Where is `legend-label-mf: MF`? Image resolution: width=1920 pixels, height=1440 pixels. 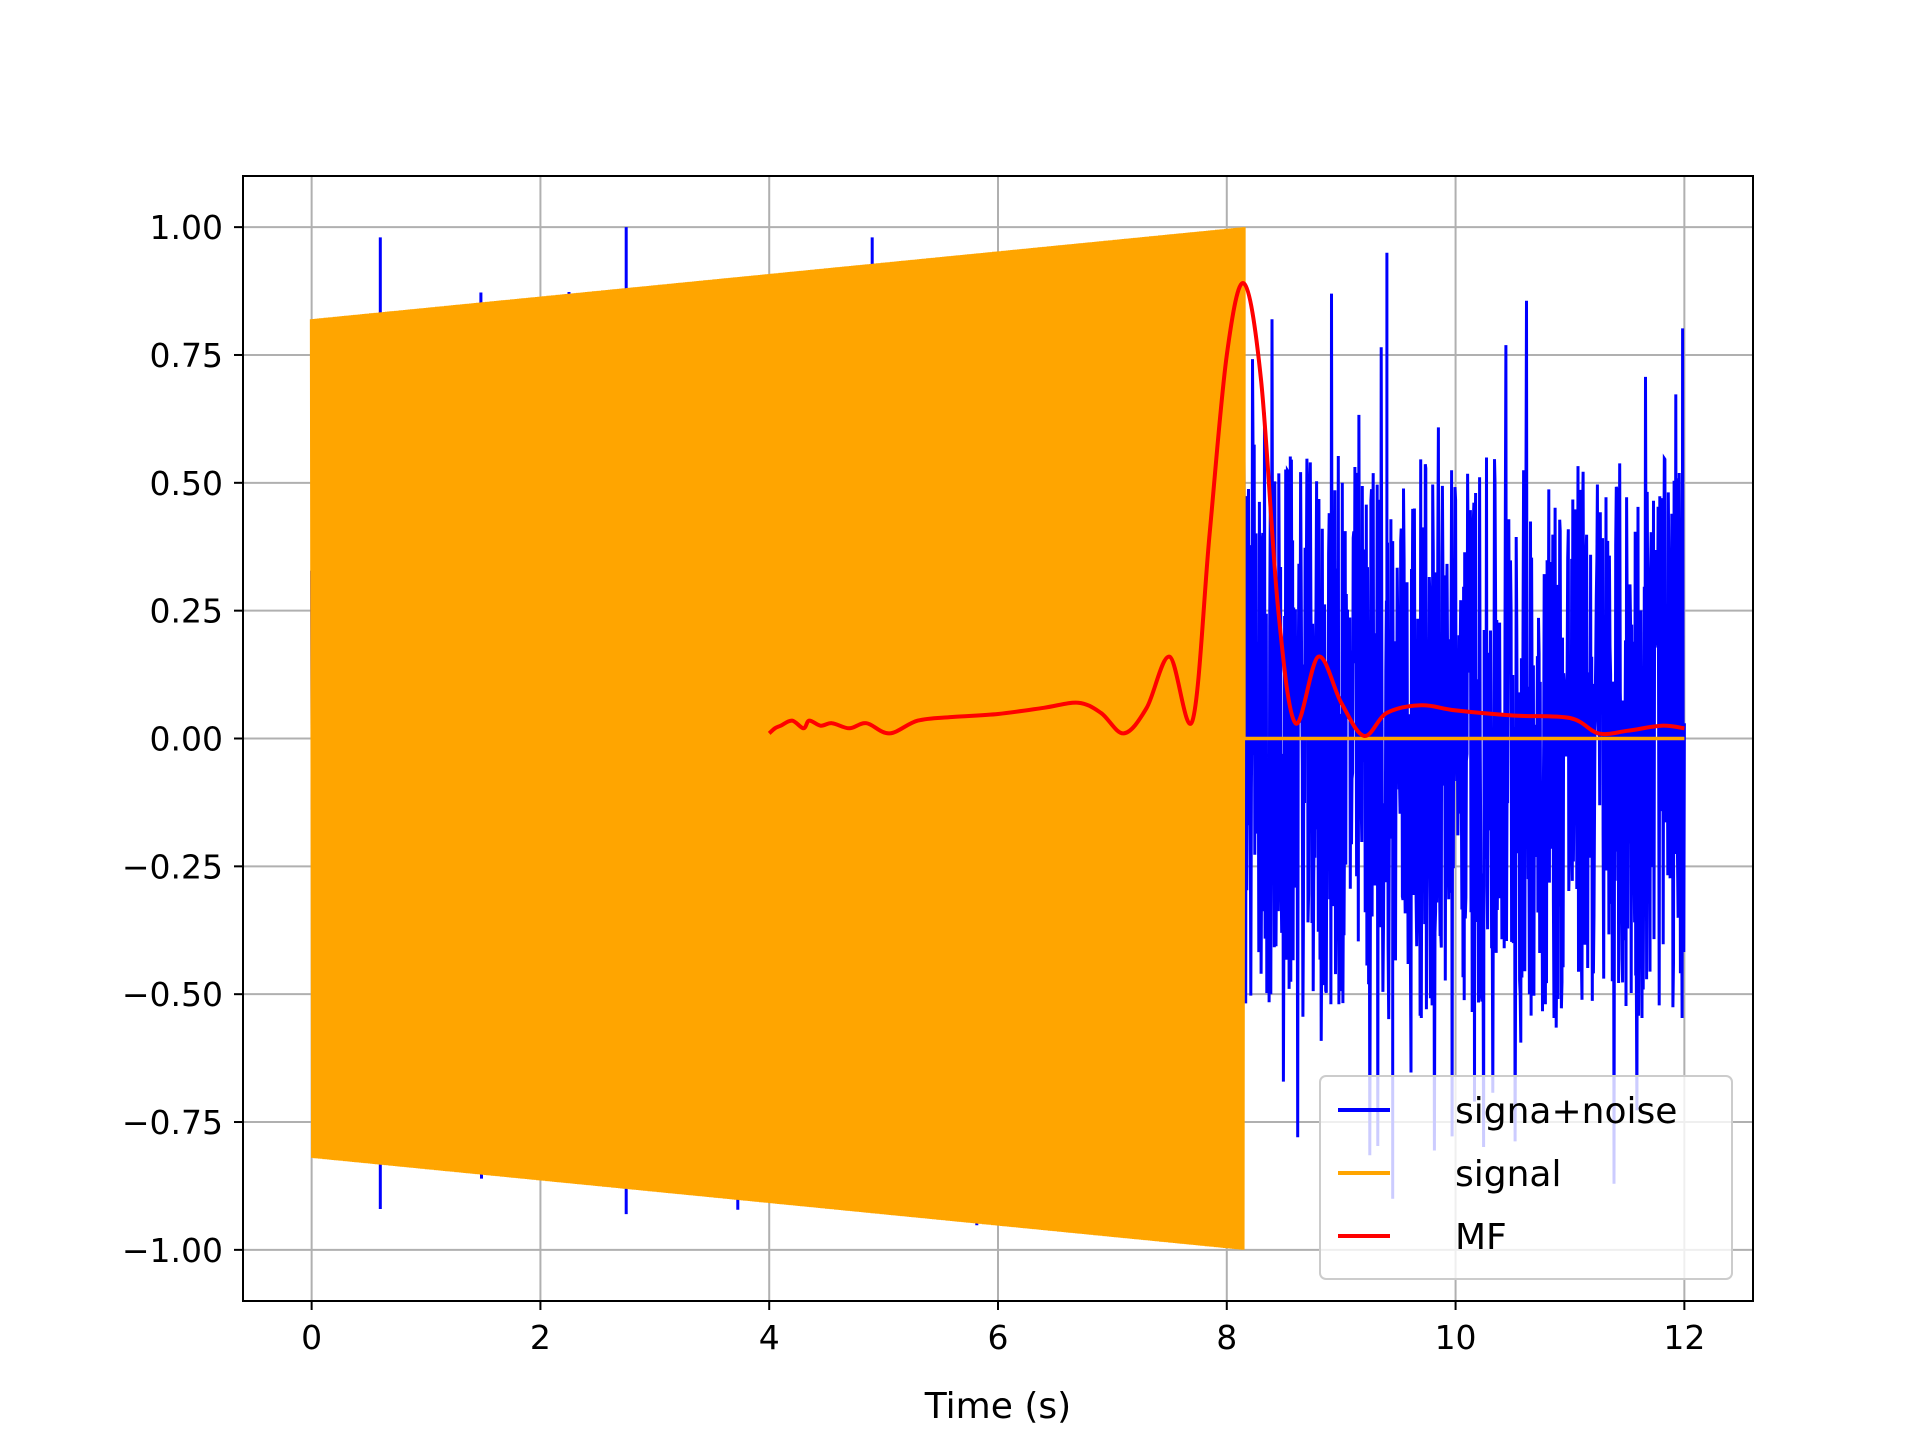 legend-label-mf: MF is located at coordinates (1481, 1237).